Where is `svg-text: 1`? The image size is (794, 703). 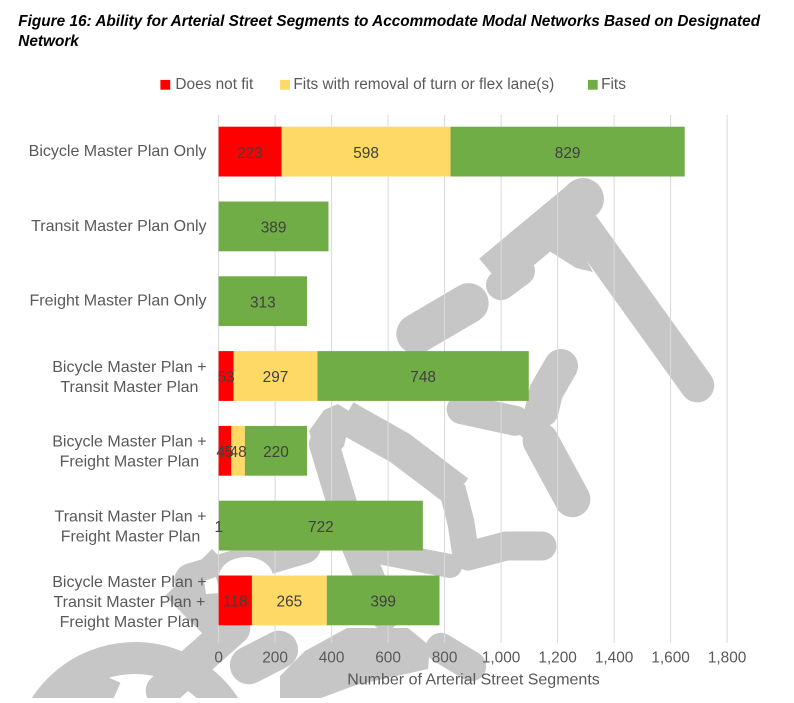 svg-text: 1 is located at coordinates (218, 527).